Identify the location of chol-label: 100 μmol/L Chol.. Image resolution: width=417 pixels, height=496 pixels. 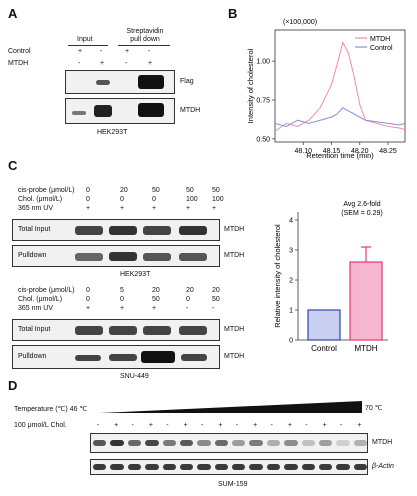
(40, 425).